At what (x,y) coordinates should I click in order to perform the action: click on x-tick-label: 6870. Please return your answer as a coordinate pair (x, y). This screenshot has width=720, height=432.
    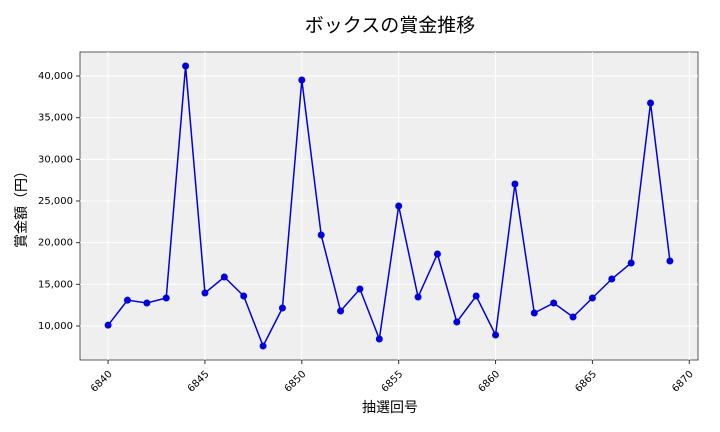
    Looking at the image, I should click on (683, 382).